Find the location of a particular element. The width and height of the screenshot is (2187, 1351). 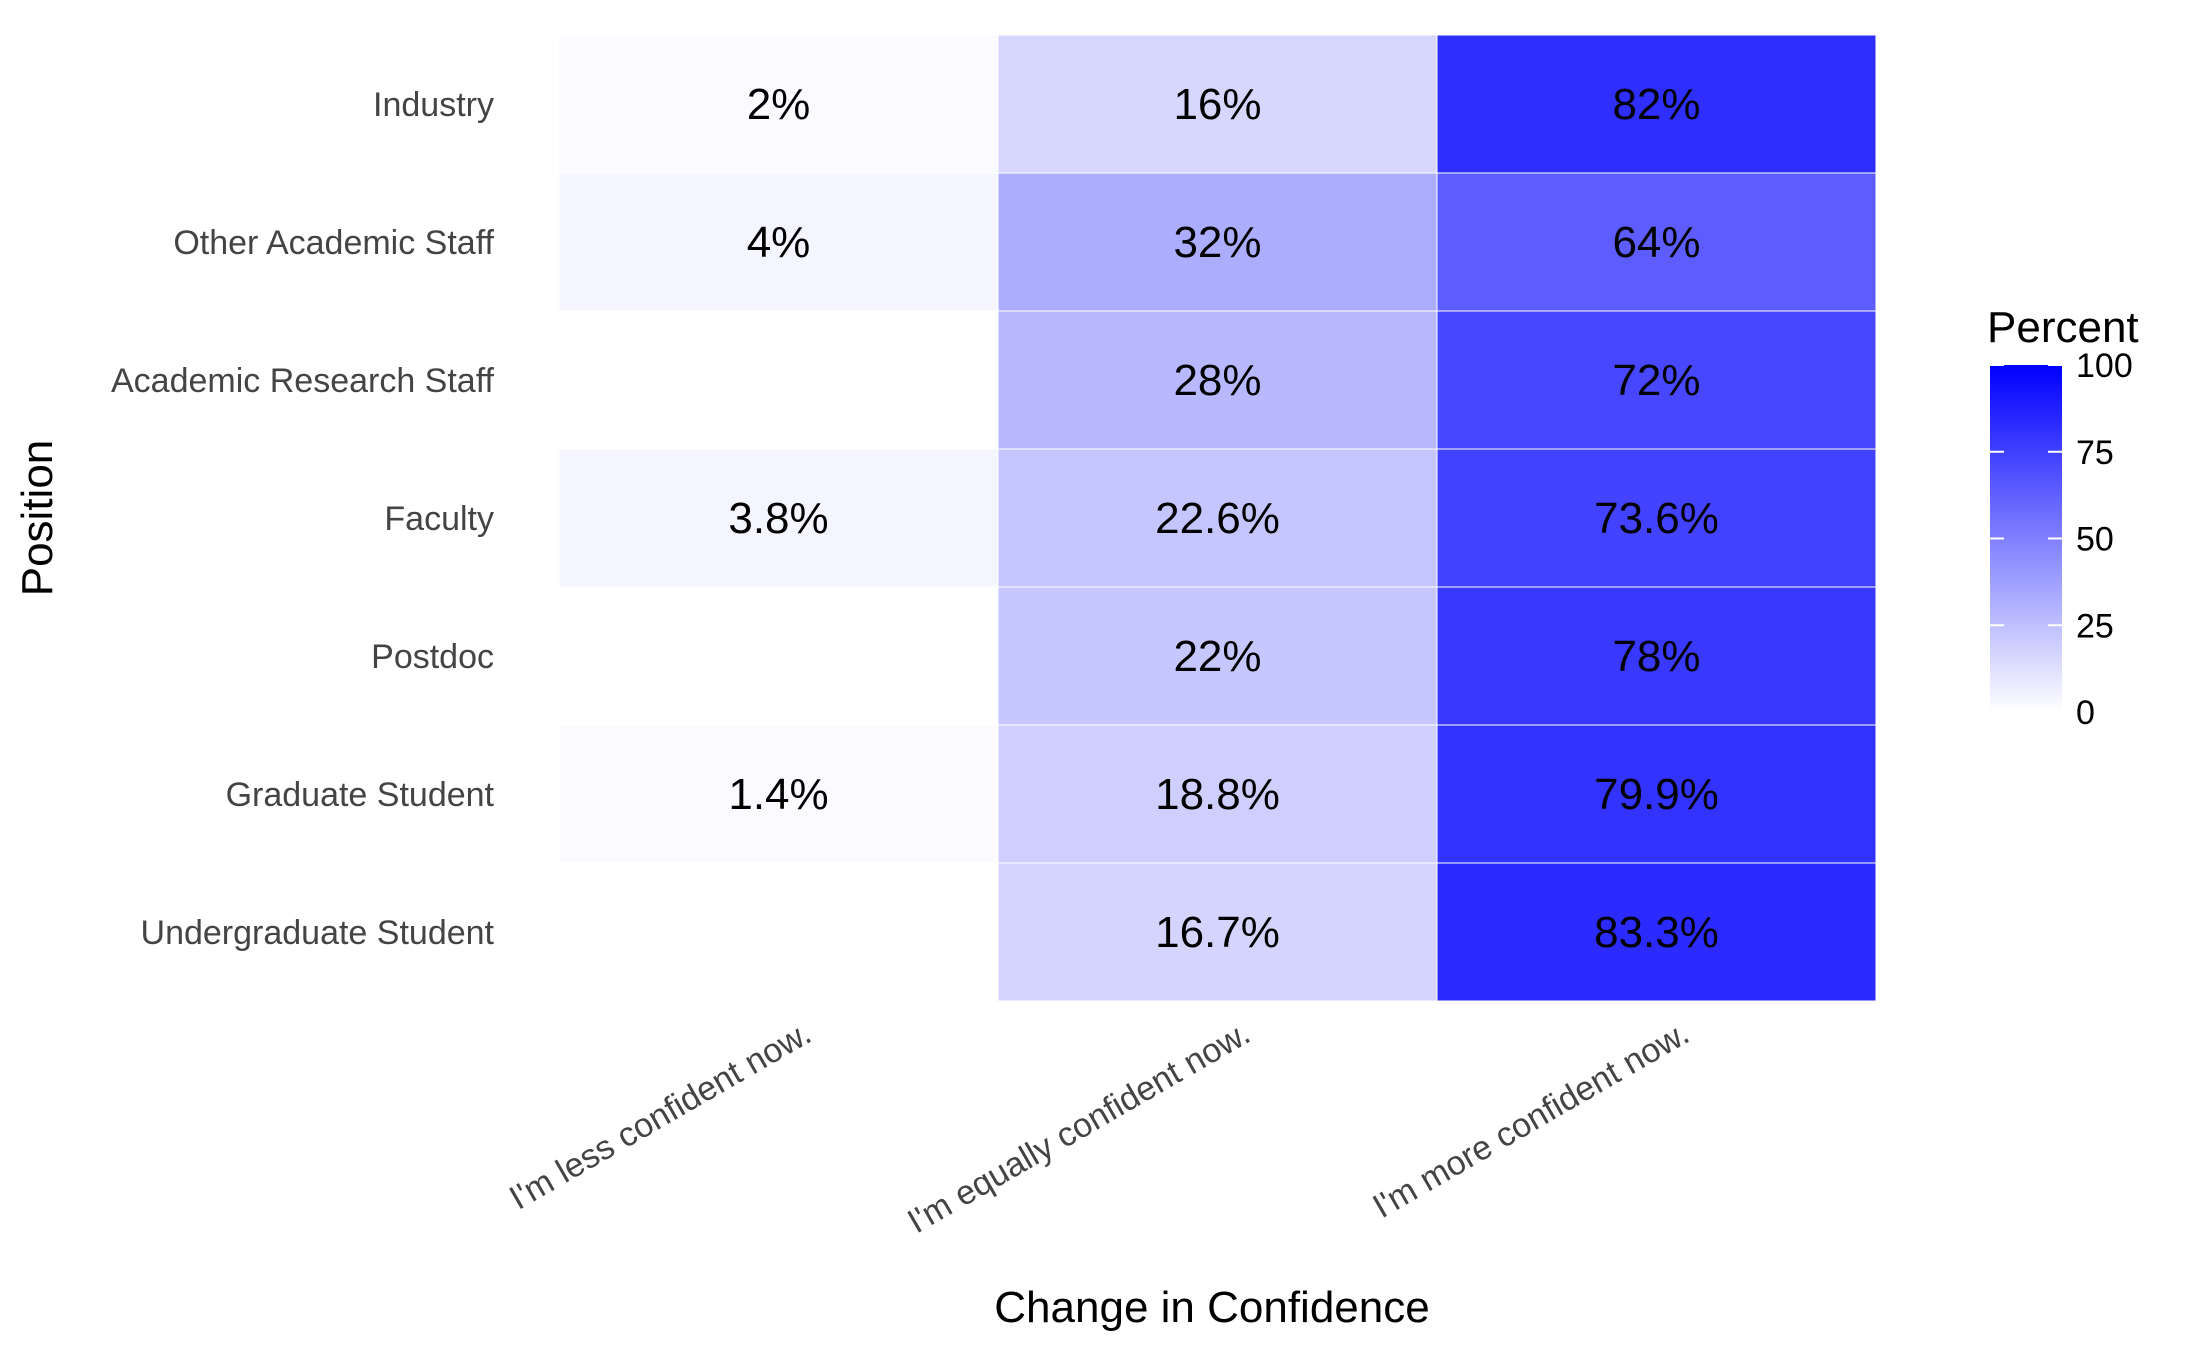

cell-value-label: 3.8% is located at coordinates (778, 518).